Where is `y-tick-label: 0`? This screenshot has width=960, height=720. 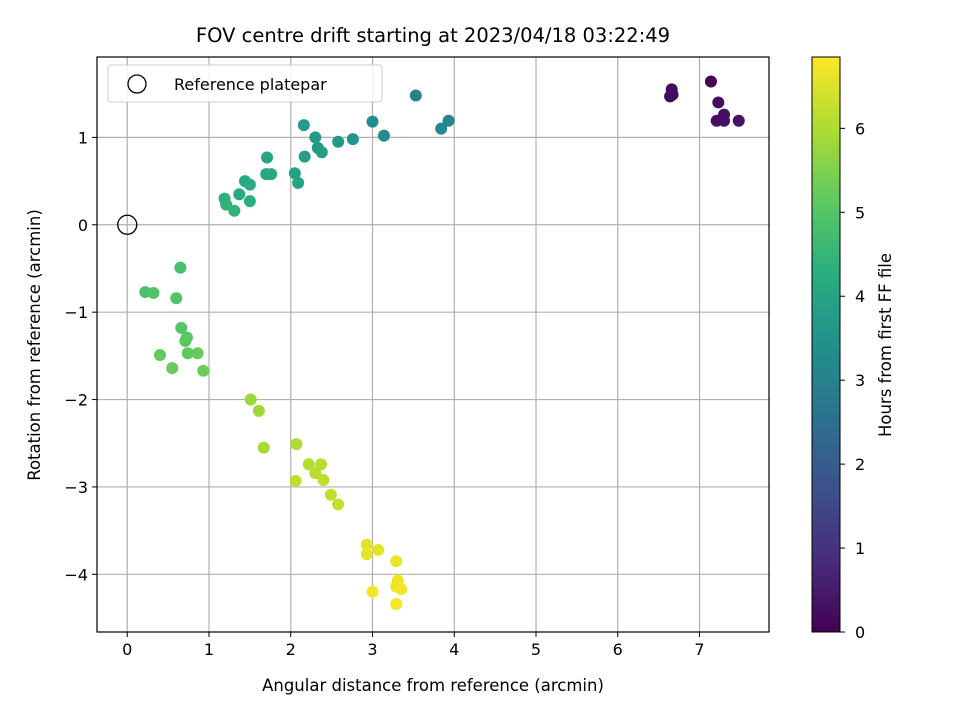 y-tick-label: 0 is located at coordinates (83, 225).